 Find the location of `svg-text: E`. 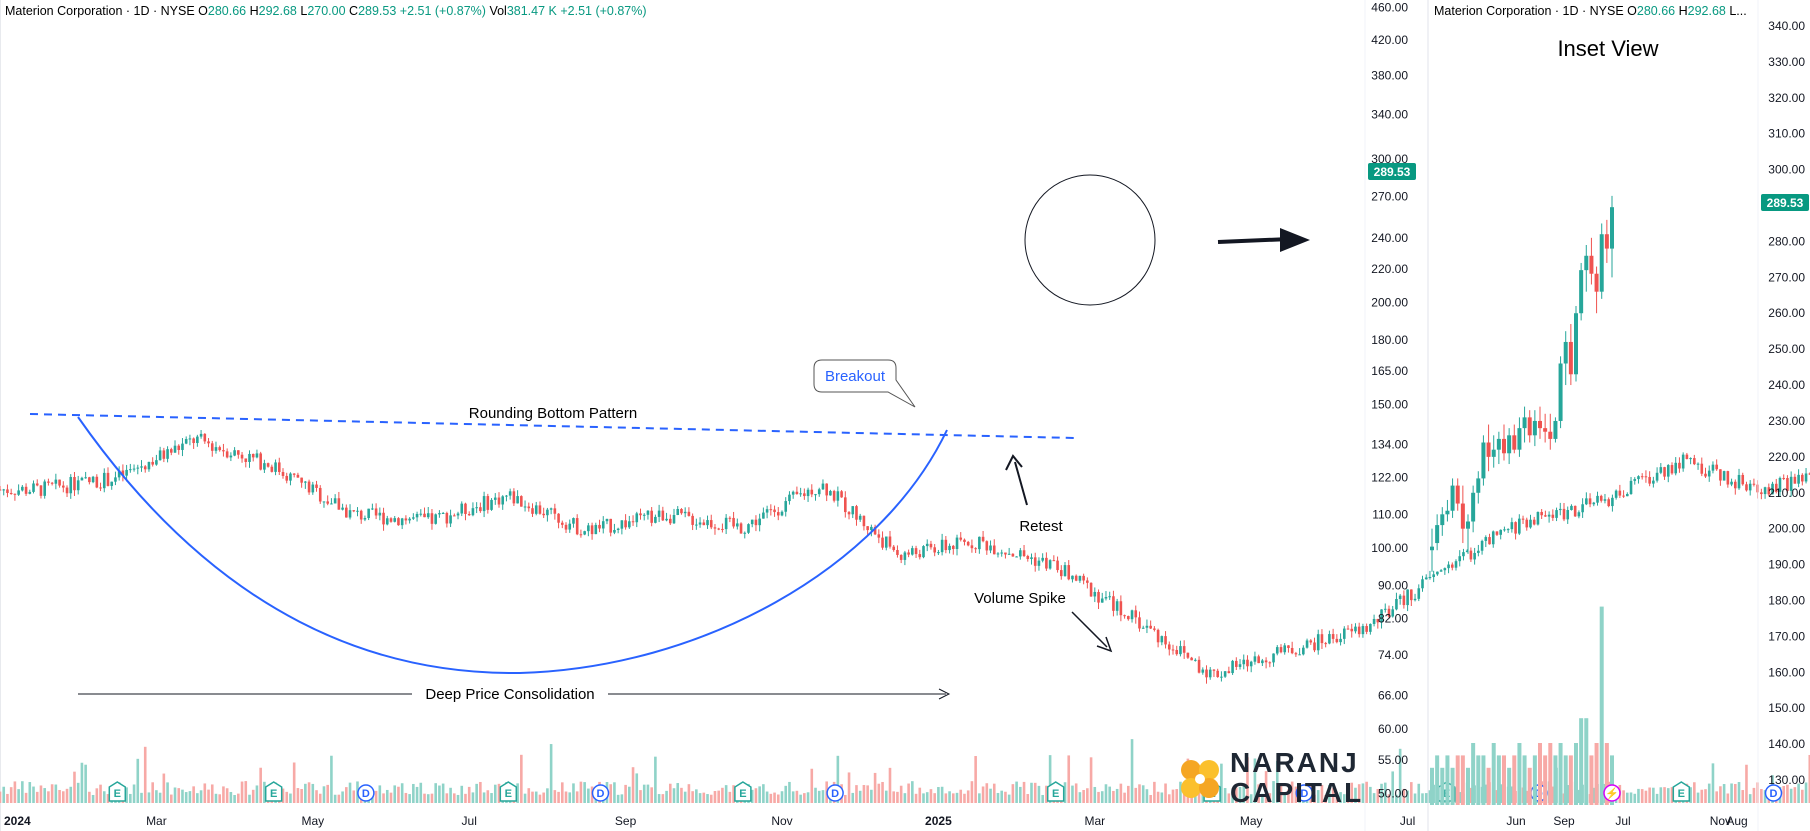

svg-text: E is located at coordinates (117, 794).